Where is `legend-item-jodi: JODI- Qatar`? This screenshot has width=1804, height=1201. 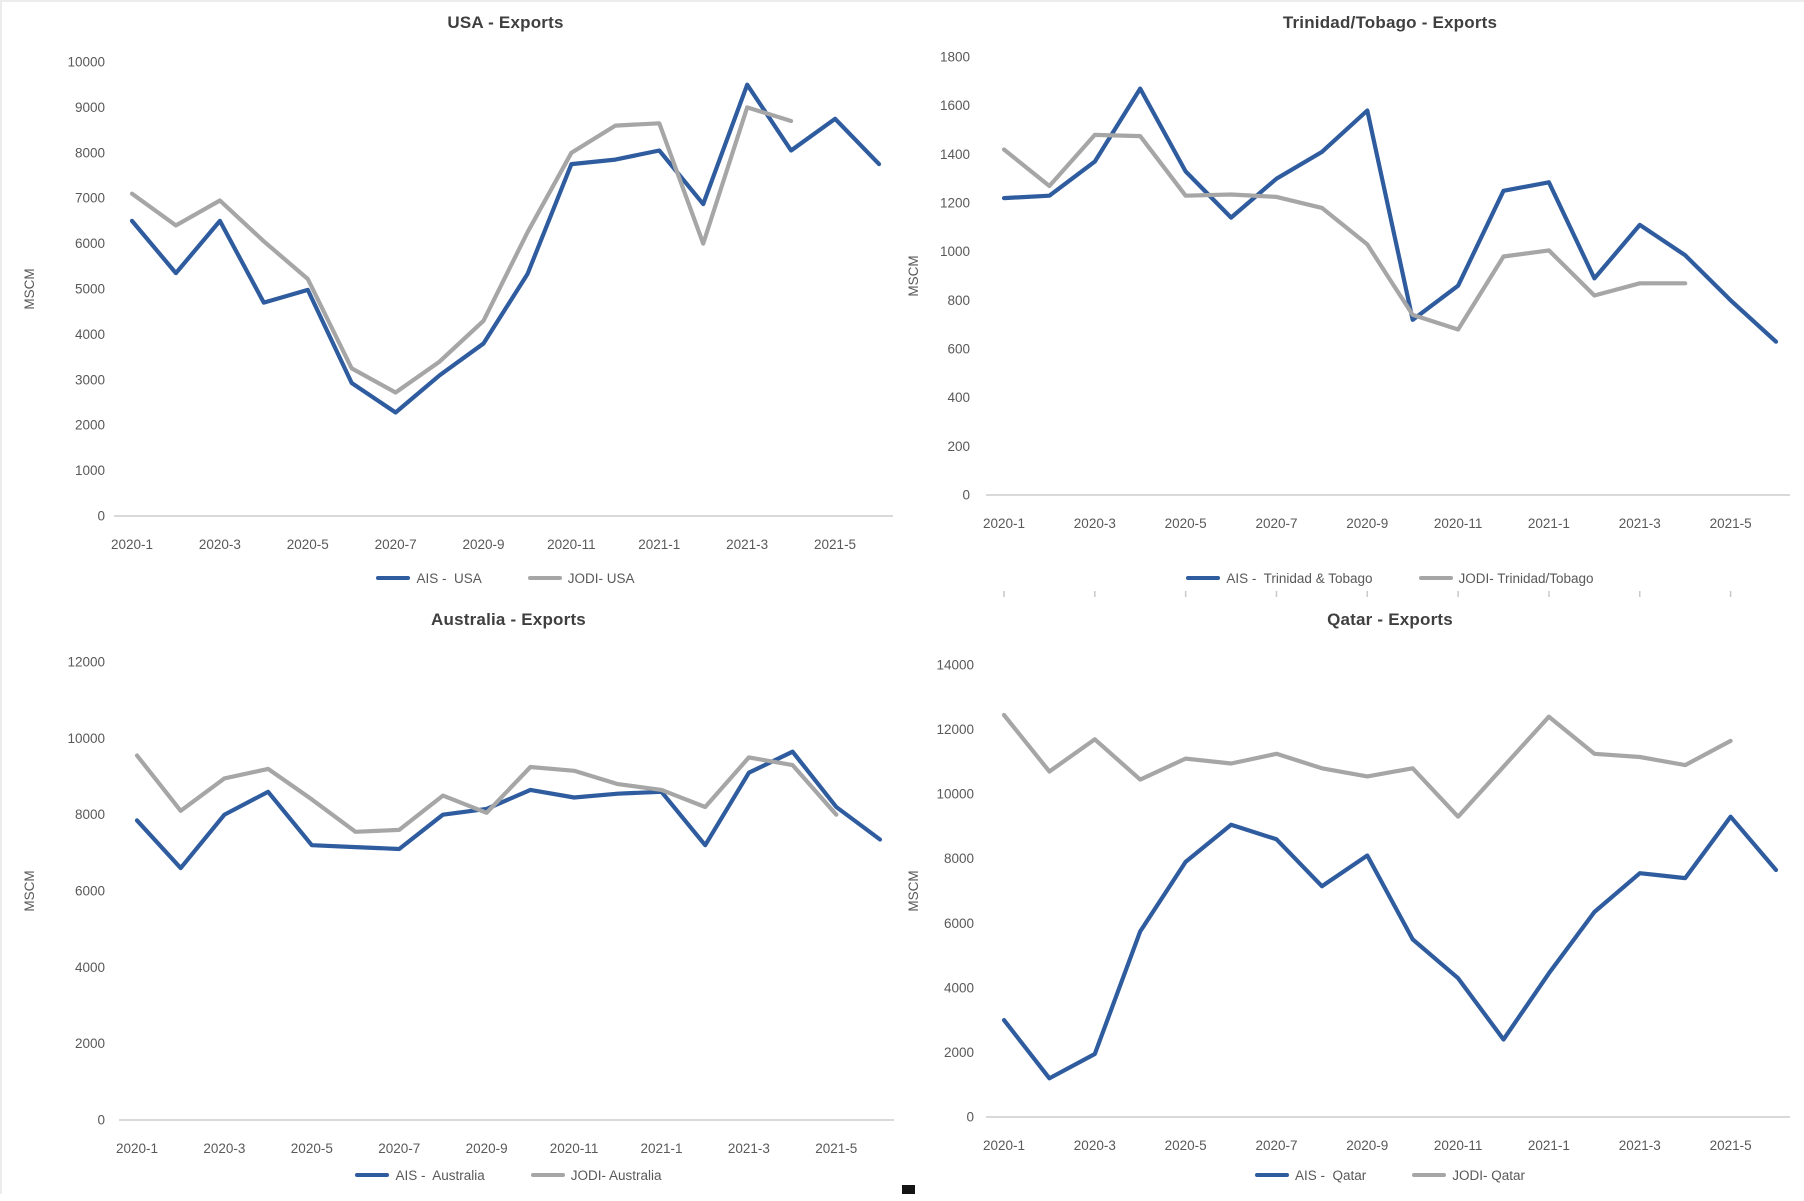 legend-item-jodi: JODI- Qatar is located at coordinates (1468, 1175).